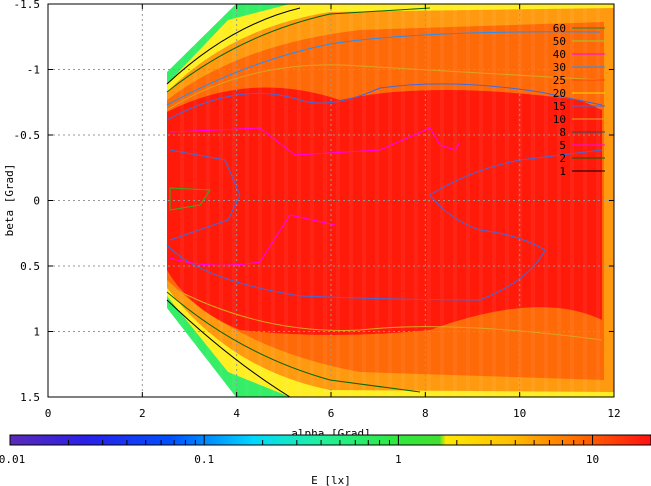 The width and height of the screenshot is (651, 486). Describe the element at coordinates (613, 413) in the screenshot. I see `x-tick-label: 12` at that location.